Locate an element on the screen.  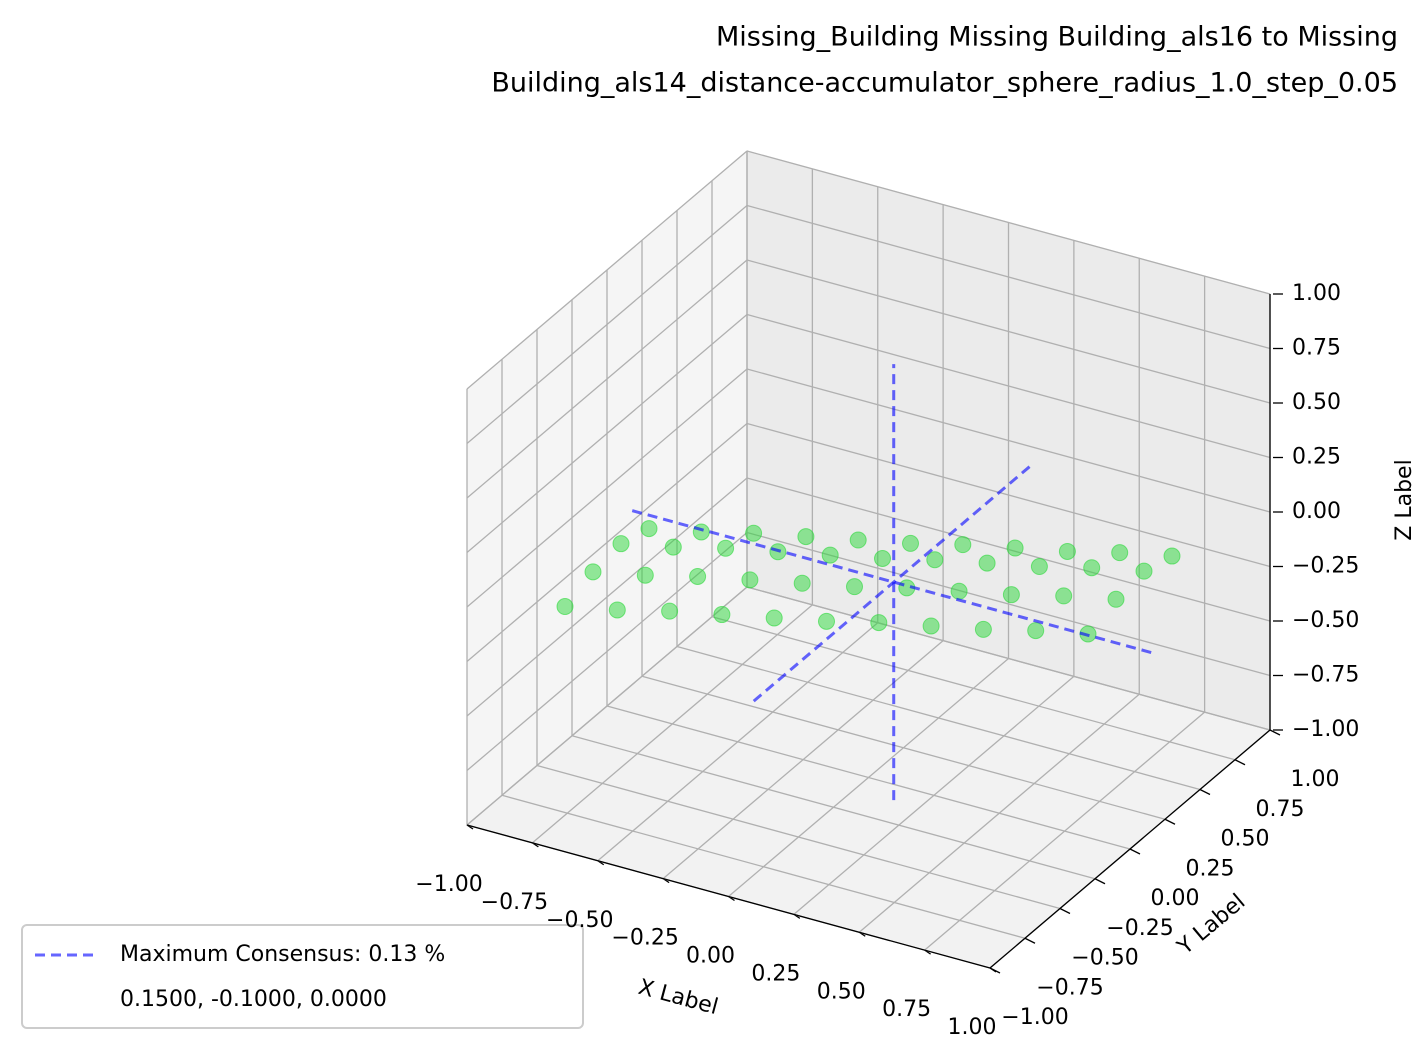
z-tick-label: −0.75 is located at coordinates (1325, 675).